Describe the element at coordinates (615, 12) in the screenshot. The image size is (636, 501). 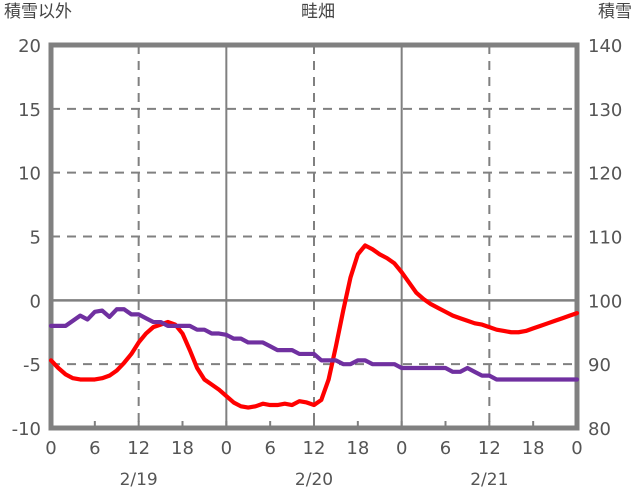
I see `right-axis-title: 積雪` at that location.